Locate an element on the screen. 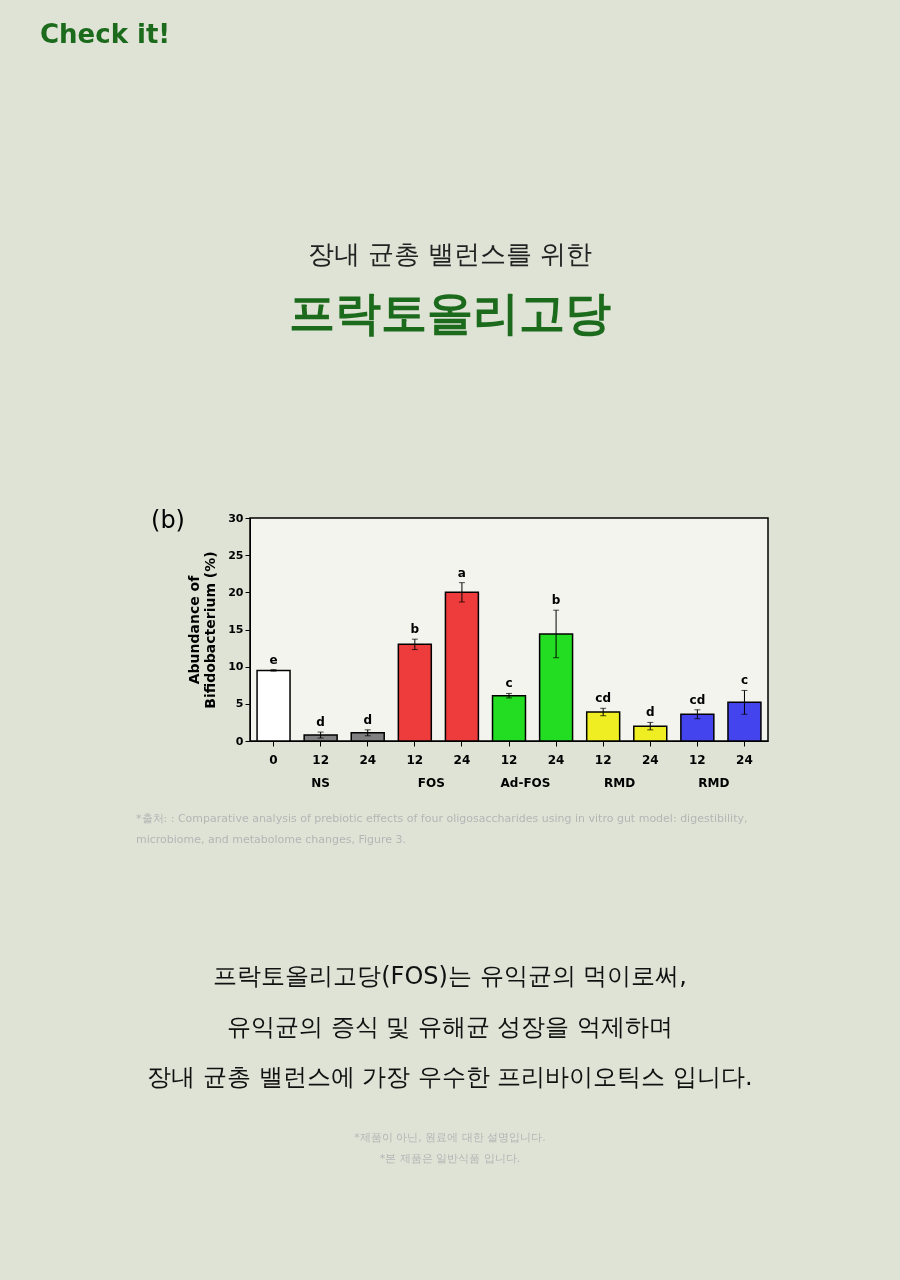 The image size is (900, 1280). text: 유익균의 증식 및 유해균 성장을 억제하며 is located at coordinates (450, 1027).